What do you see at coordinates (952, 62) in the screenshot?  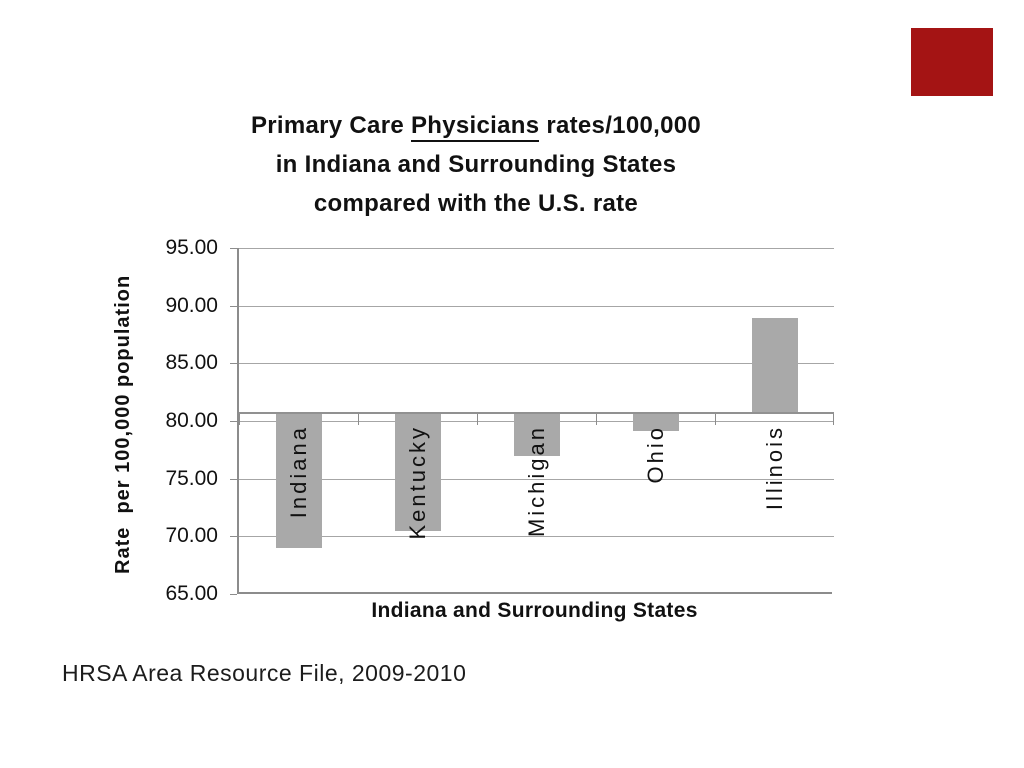 I see `accent-square` at bounding box center [952, 62].